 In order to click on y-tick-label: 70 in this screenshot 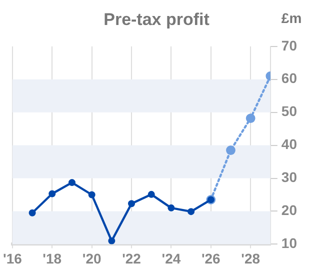, I will do `click(289, 45)`.